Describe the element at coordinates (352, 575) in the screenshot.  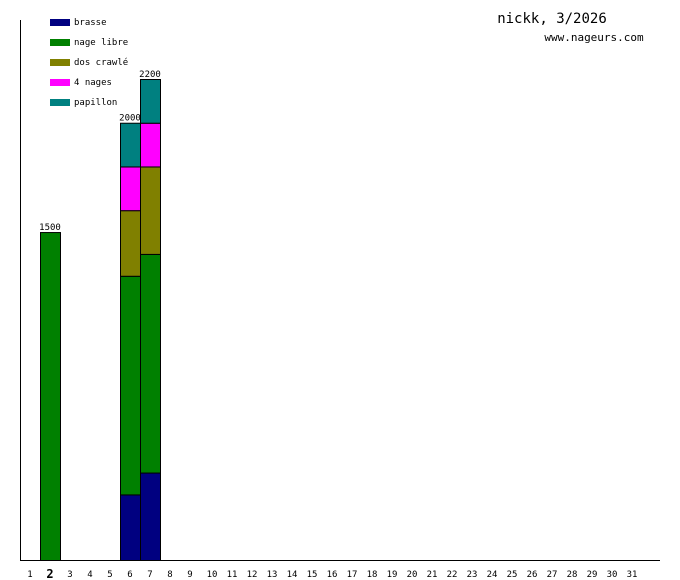
I see `x-tick-label: 17` at that location.